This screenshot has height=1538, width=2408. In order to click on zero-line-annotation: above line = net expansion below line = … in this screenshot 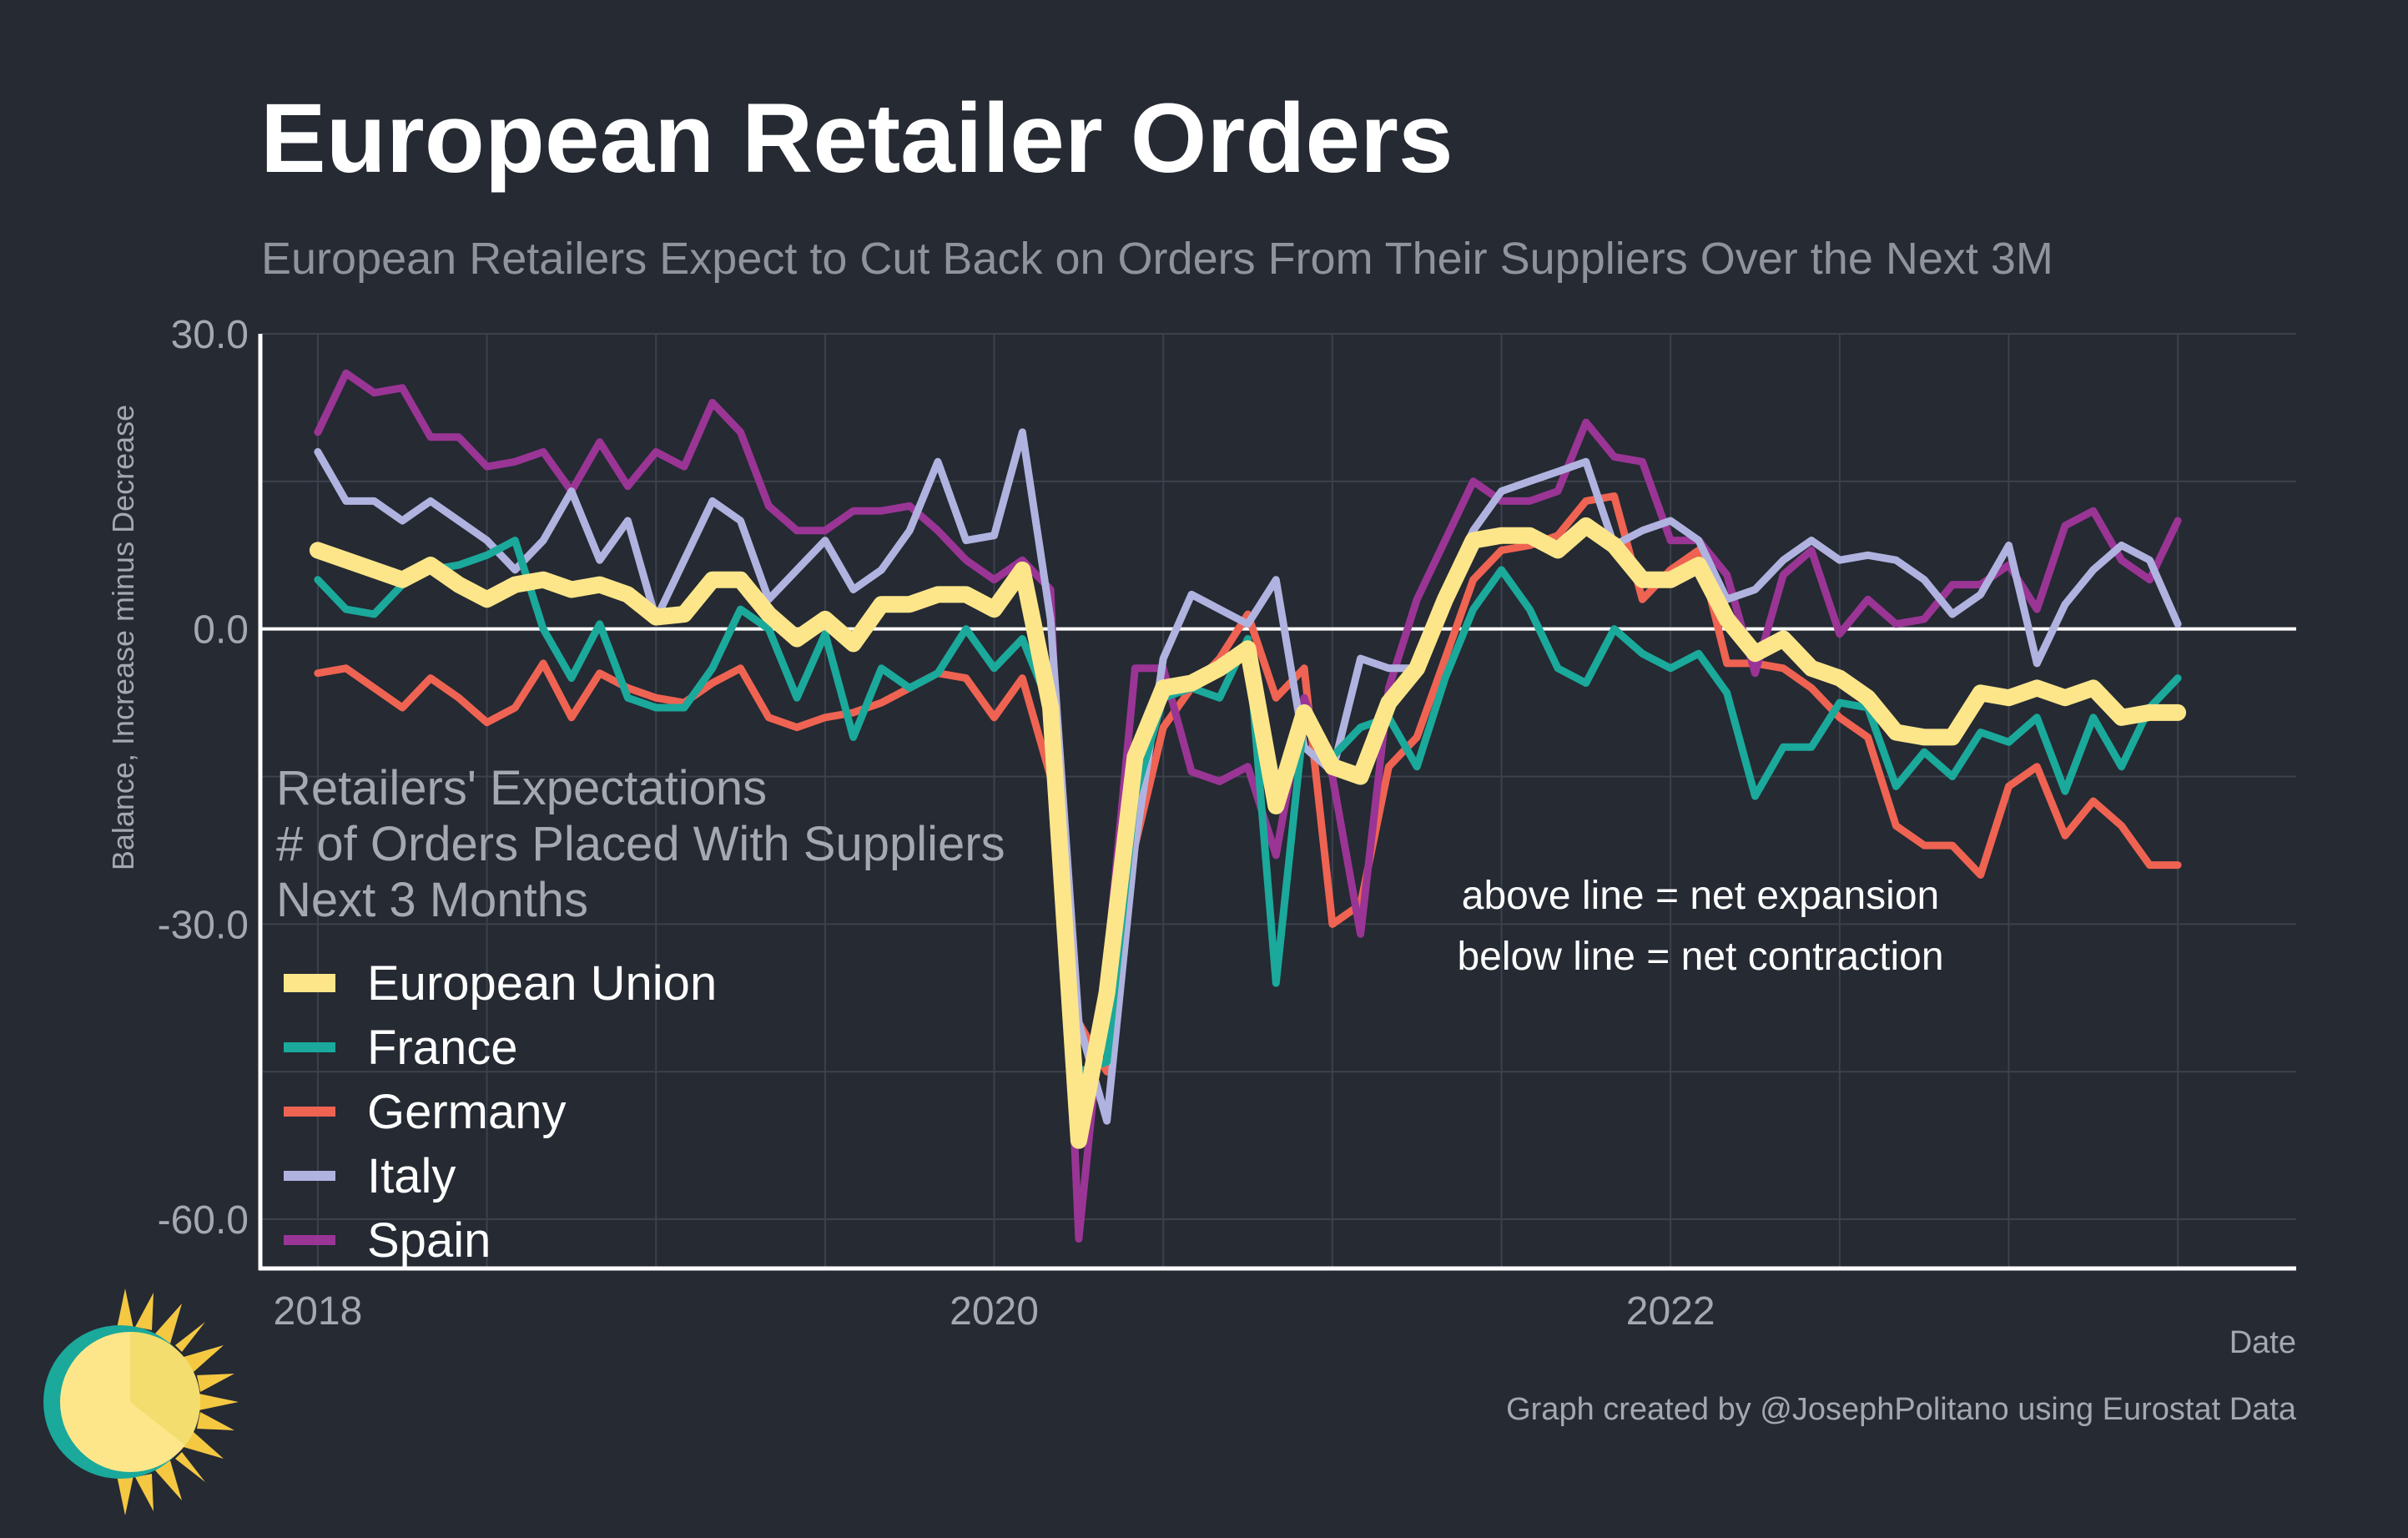, I will do `click(1700, 926)`.